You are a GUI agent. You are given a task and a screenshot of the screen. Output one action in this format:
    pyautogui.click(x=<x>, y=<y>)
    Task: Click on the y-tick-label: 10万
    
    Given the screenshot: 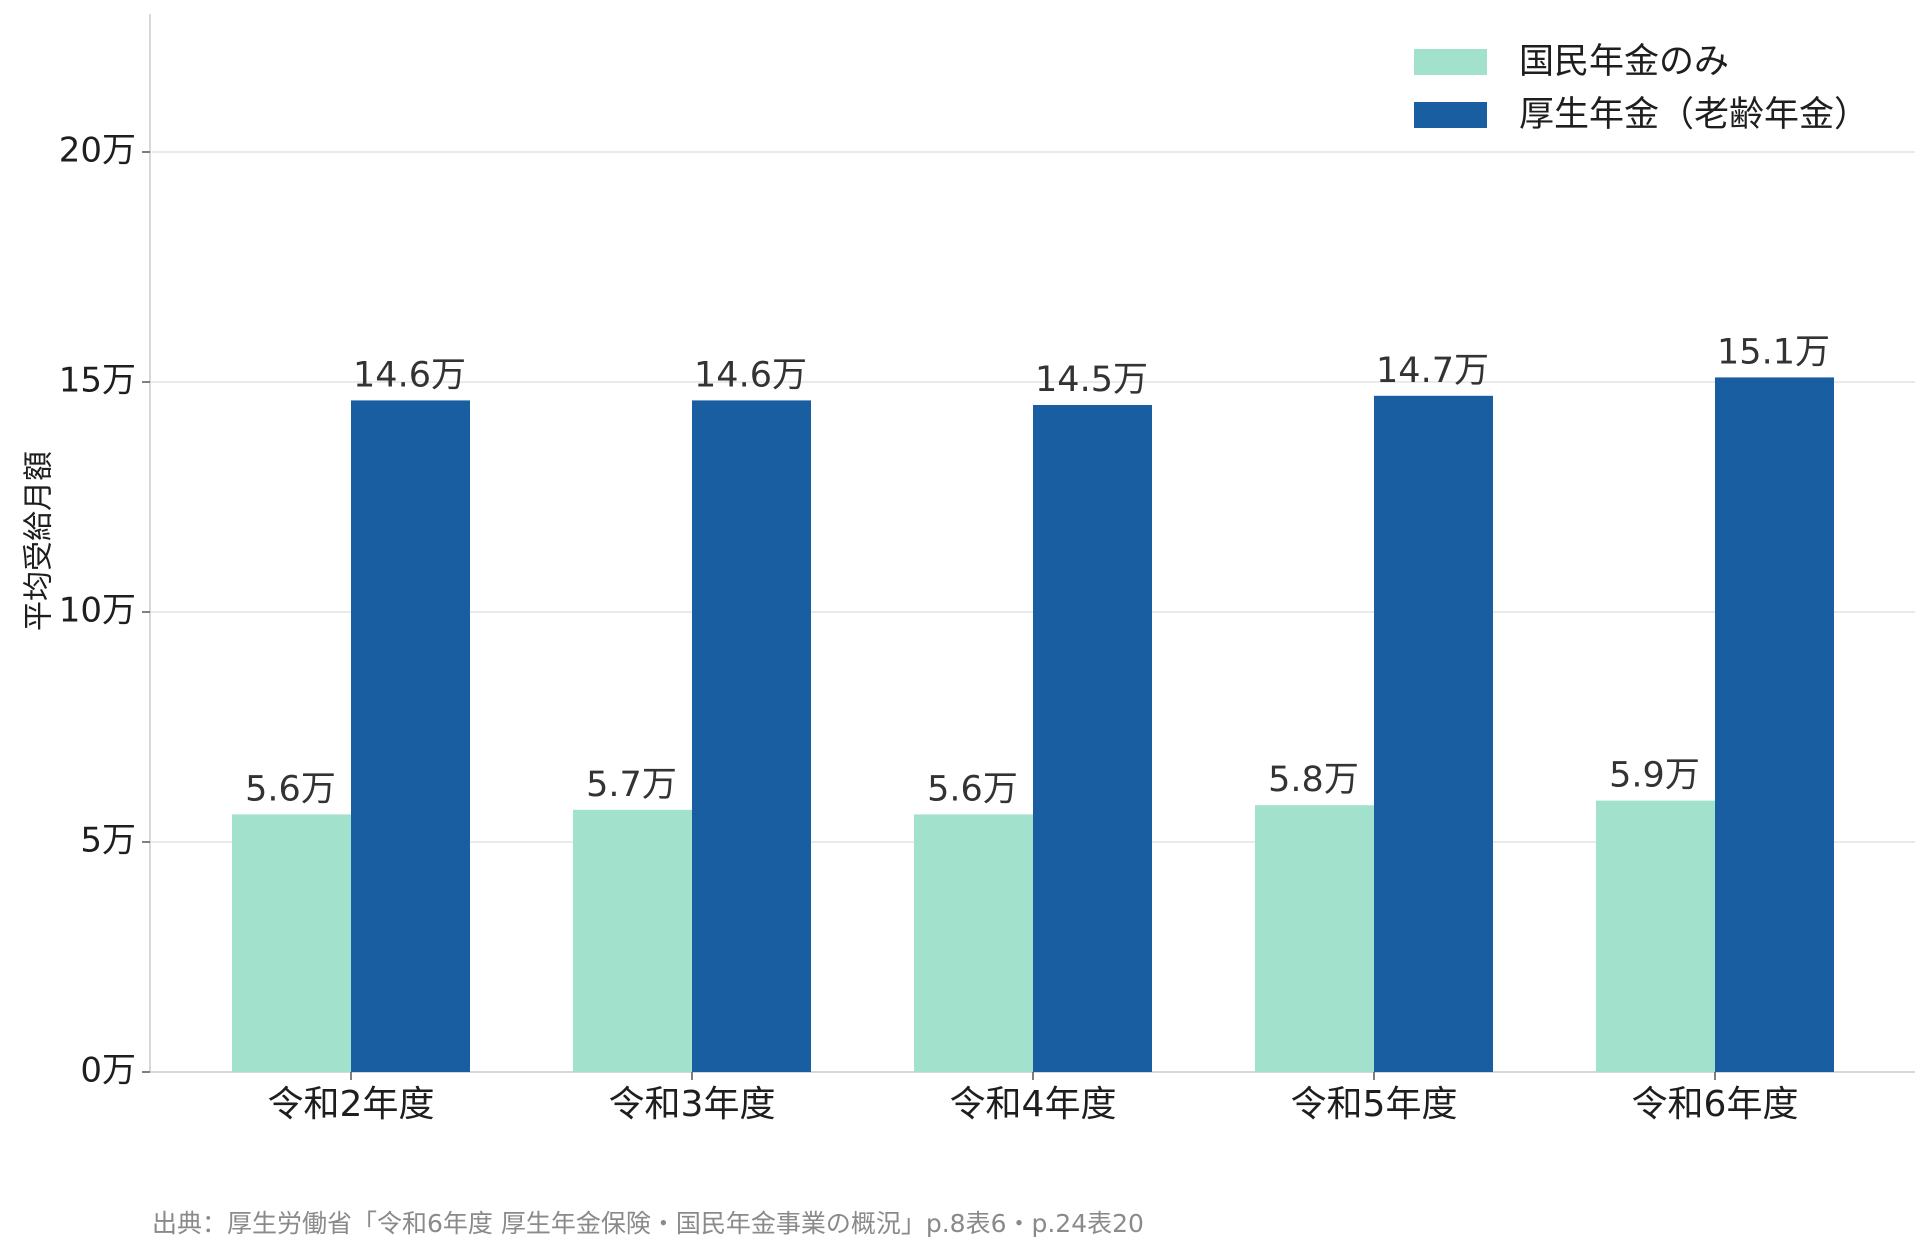 What is the action you would take?
    pyautogui.click(x=97, y=611)
    